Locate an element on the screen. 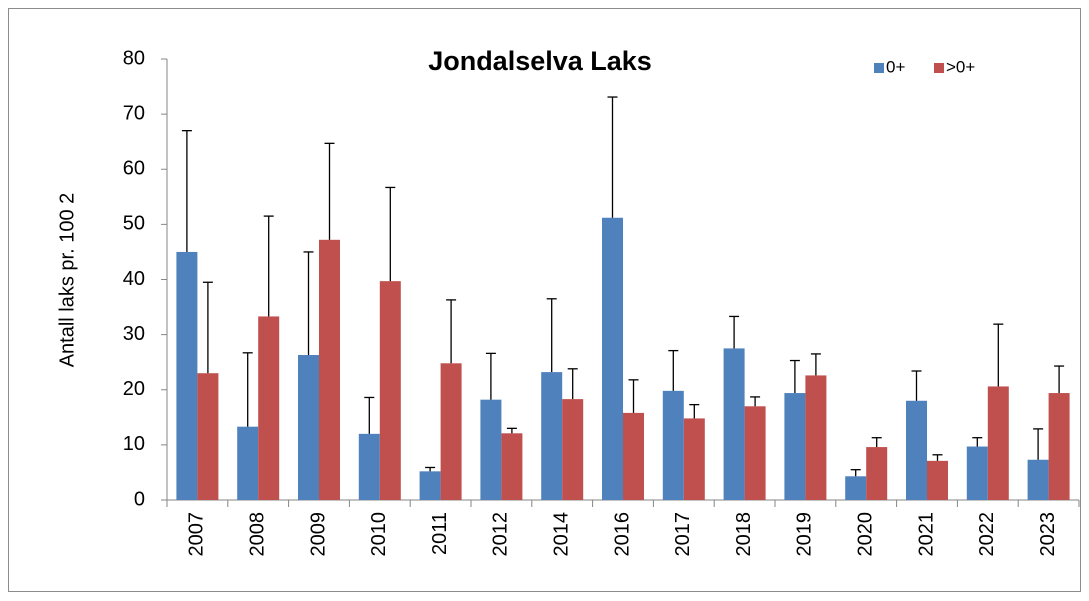  x-tick-label: 2007 is located at coordinates (197, 534).